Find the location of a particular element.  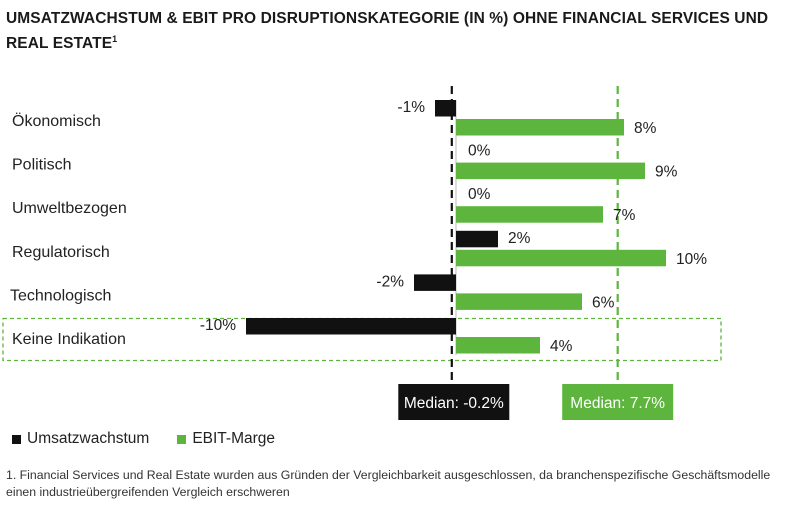

category-label: Umweltbezogen is located at coordinates (69, 208).